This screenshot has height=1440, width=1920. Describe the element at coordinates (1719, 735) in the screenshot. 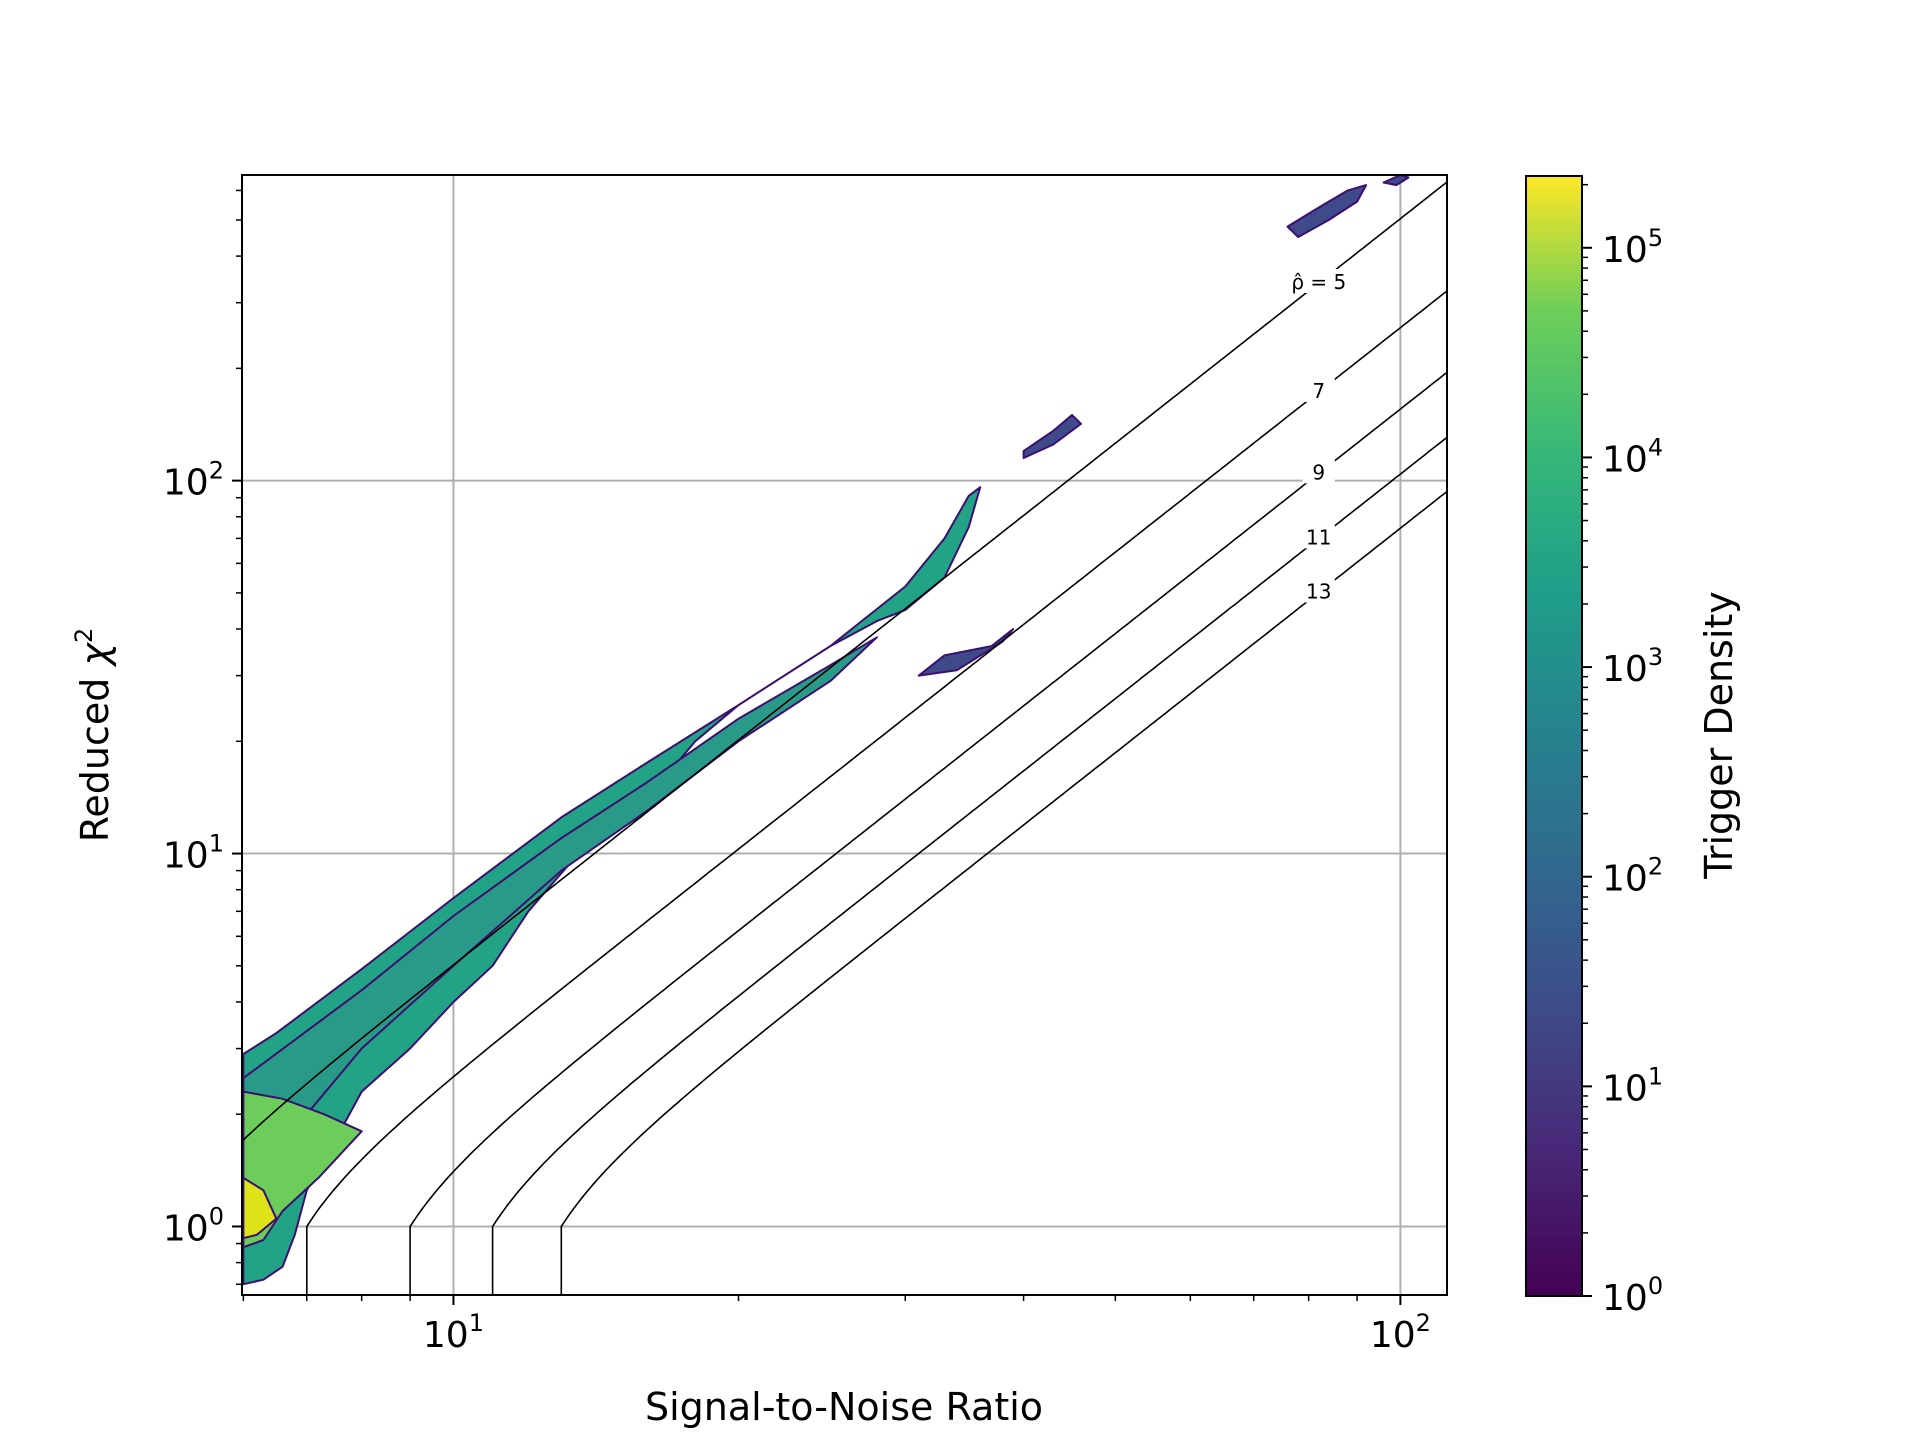

I see `colorbar-label: Trigger Density` at that location.